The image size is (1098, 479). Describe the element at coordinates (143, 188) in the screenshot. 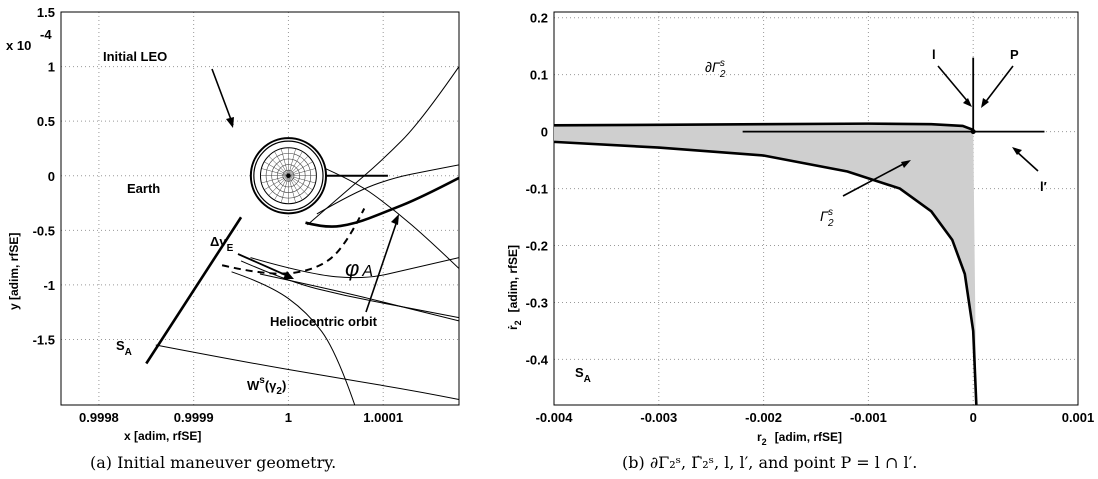

I see `label-earth: Earth` at that location.